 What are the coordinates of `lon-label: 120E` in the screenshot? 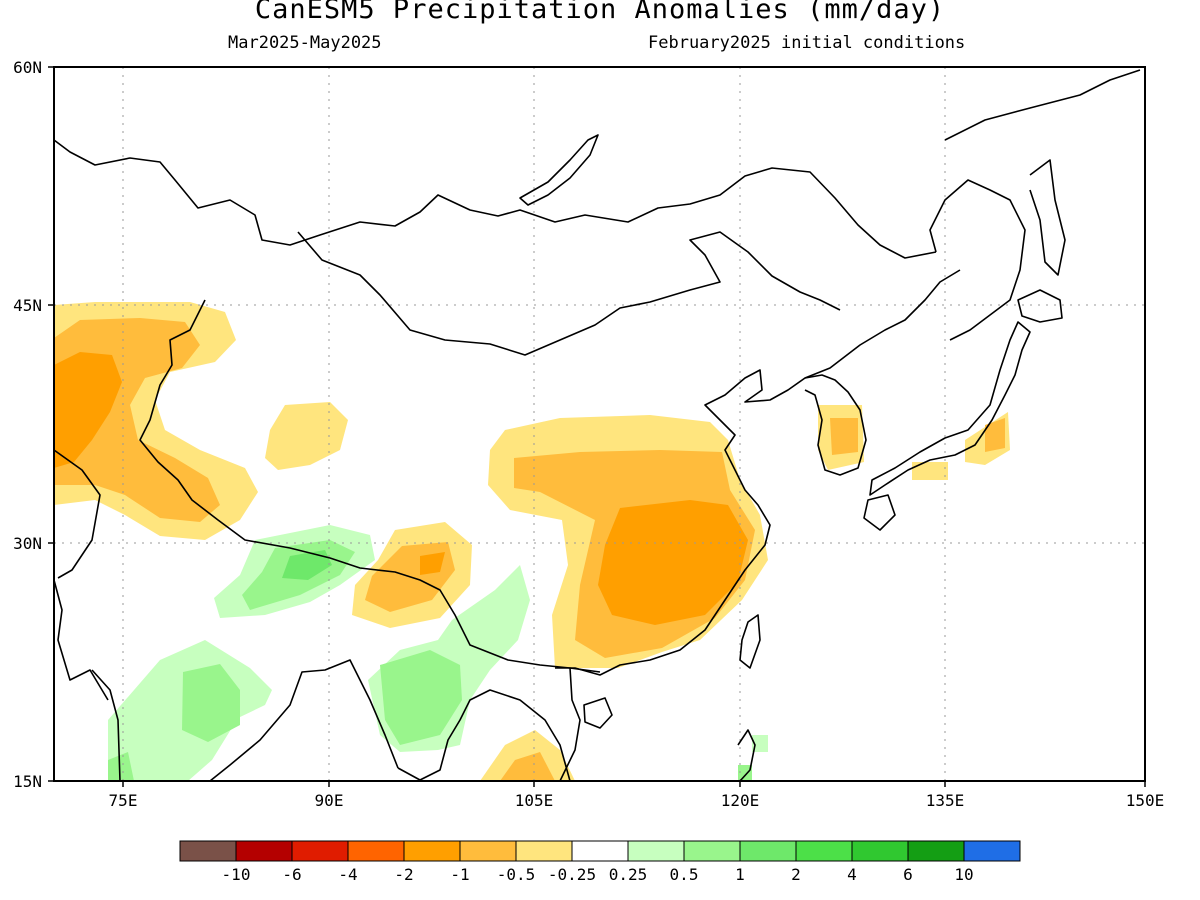 It's located at (740, 800).